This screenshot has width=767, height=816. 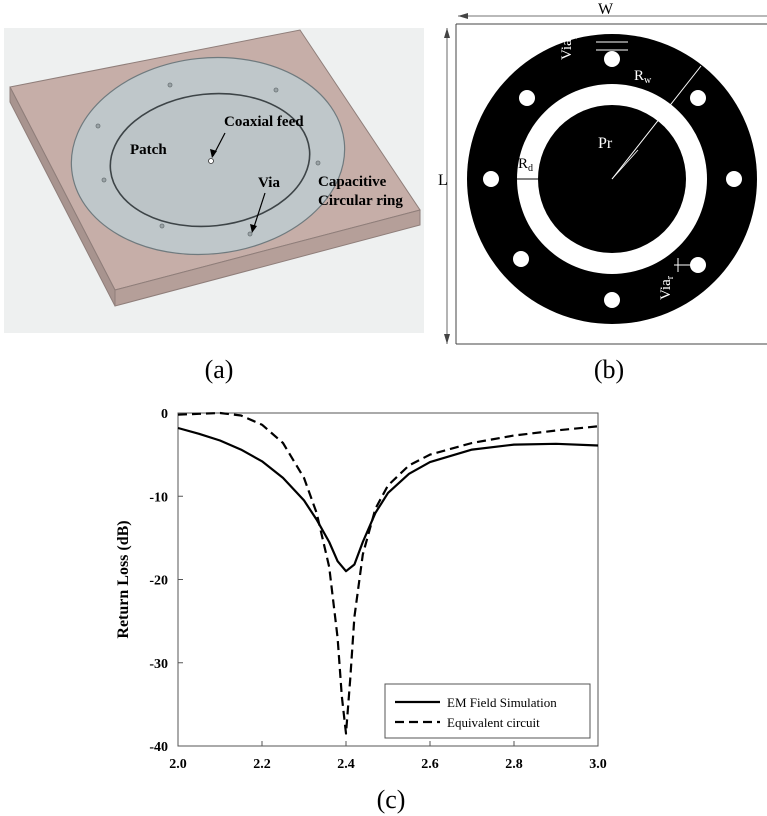 What do you see at coordinates (487, 711) in the screenshot?
I see `legend-box` at bounding box center [487, 711].